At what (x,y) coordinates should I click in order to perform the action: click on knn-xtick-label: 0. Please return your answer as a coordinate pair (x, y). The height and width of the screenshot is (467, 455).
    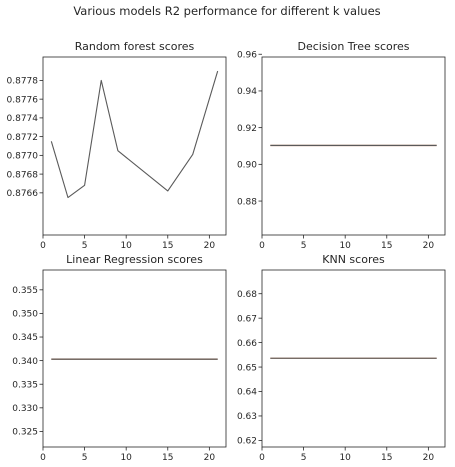
    Looking at the image, I should click on (262, 458).